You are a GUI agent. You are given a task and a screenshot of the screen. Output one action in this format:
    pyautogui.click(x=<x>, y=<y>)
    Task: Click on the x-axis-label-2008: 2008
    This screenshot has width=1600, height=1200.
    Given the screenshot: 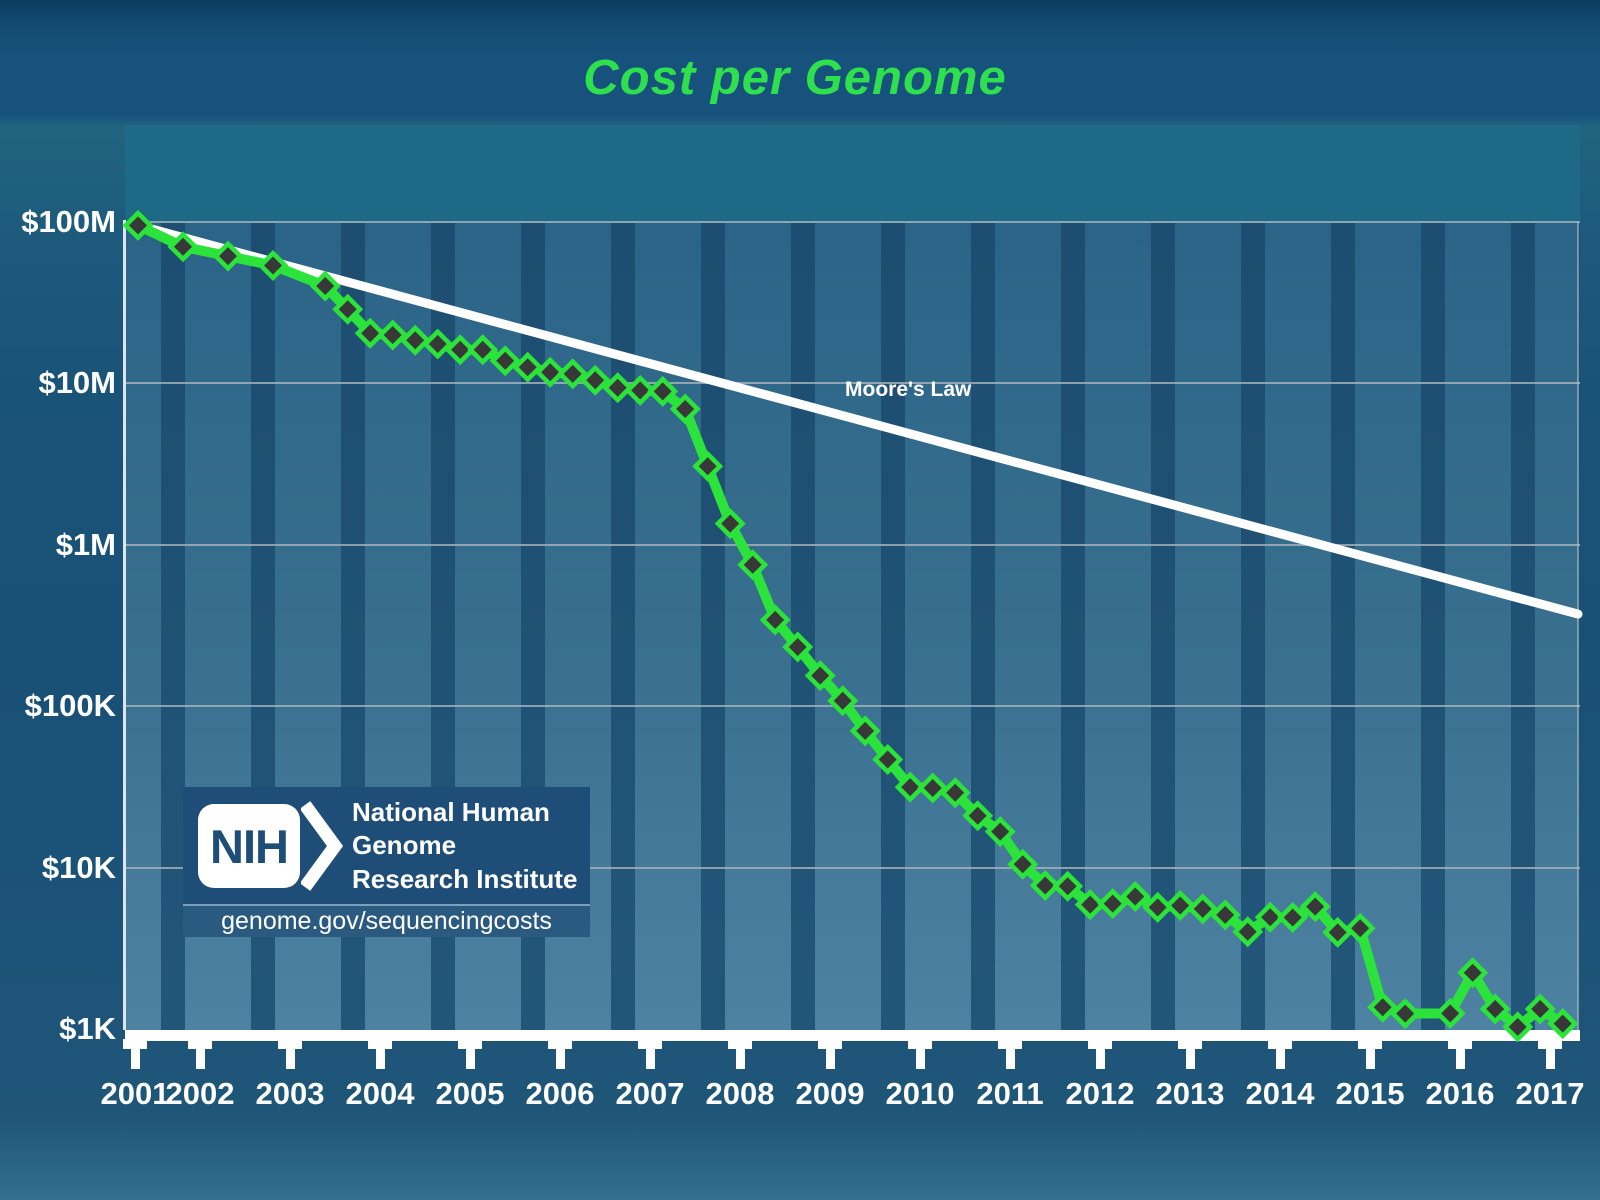 What is the action you would take?
    pyautogui.click(x=740, y=1093)
    